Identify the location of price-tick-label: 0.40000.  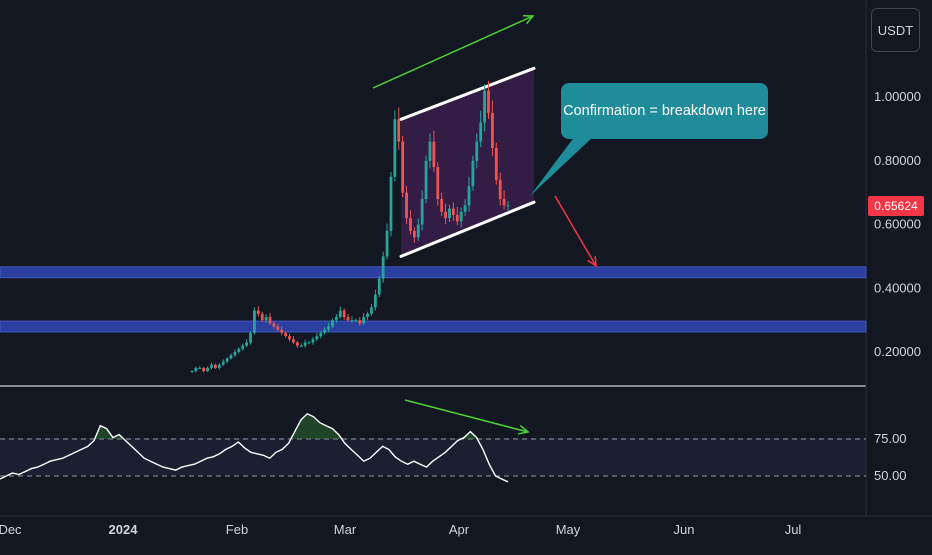
(897, 287).